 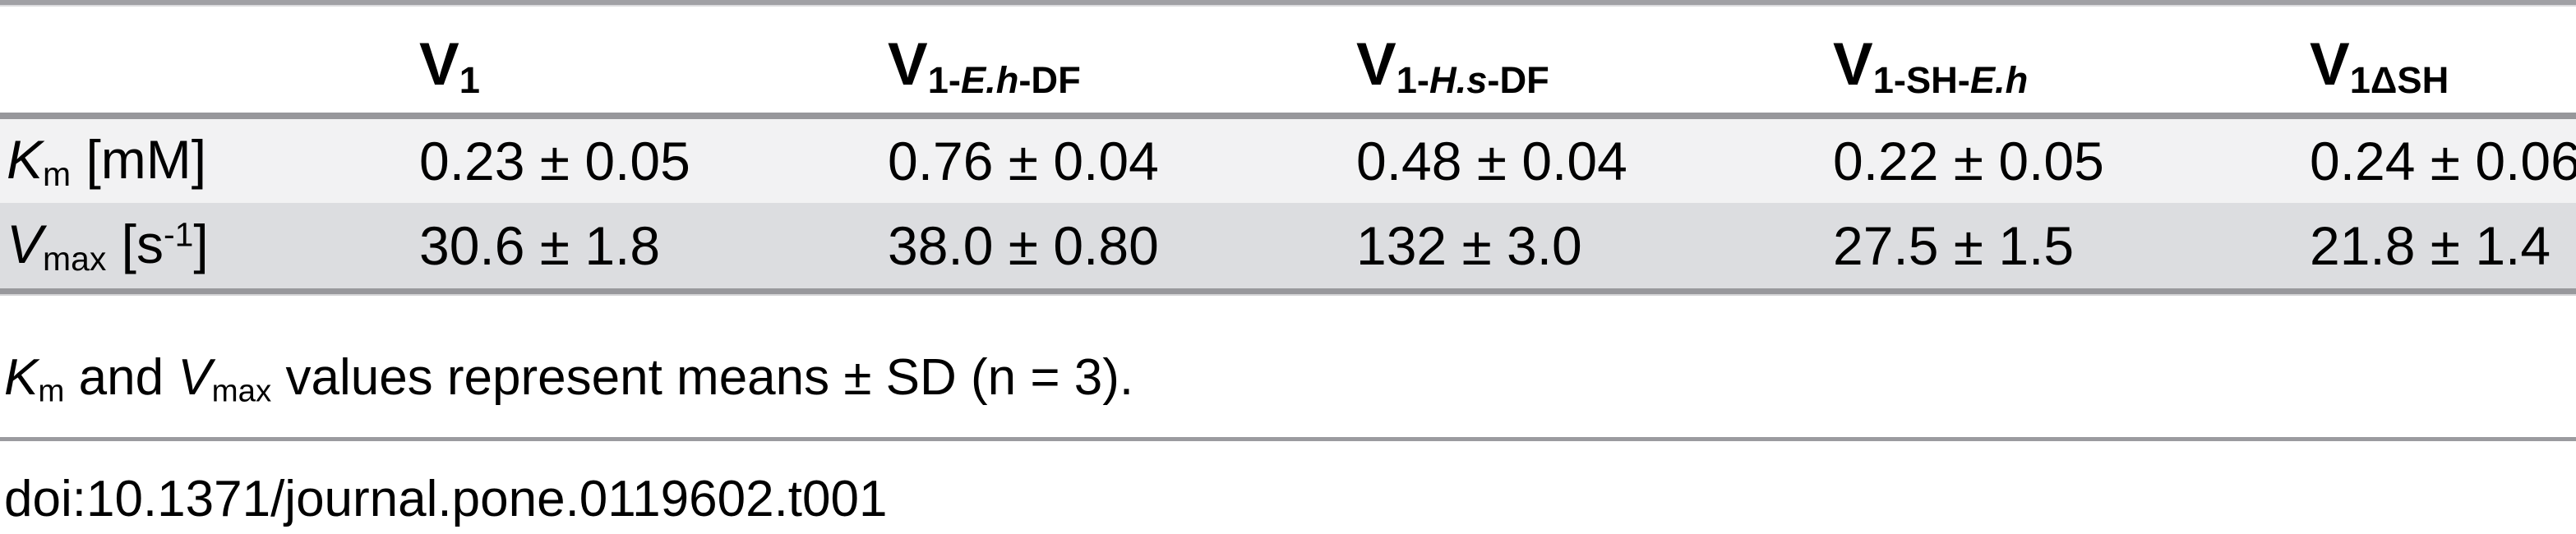 I want to click on value-cell: 0.76 ± 0.04, so click(x=1024, y=161).